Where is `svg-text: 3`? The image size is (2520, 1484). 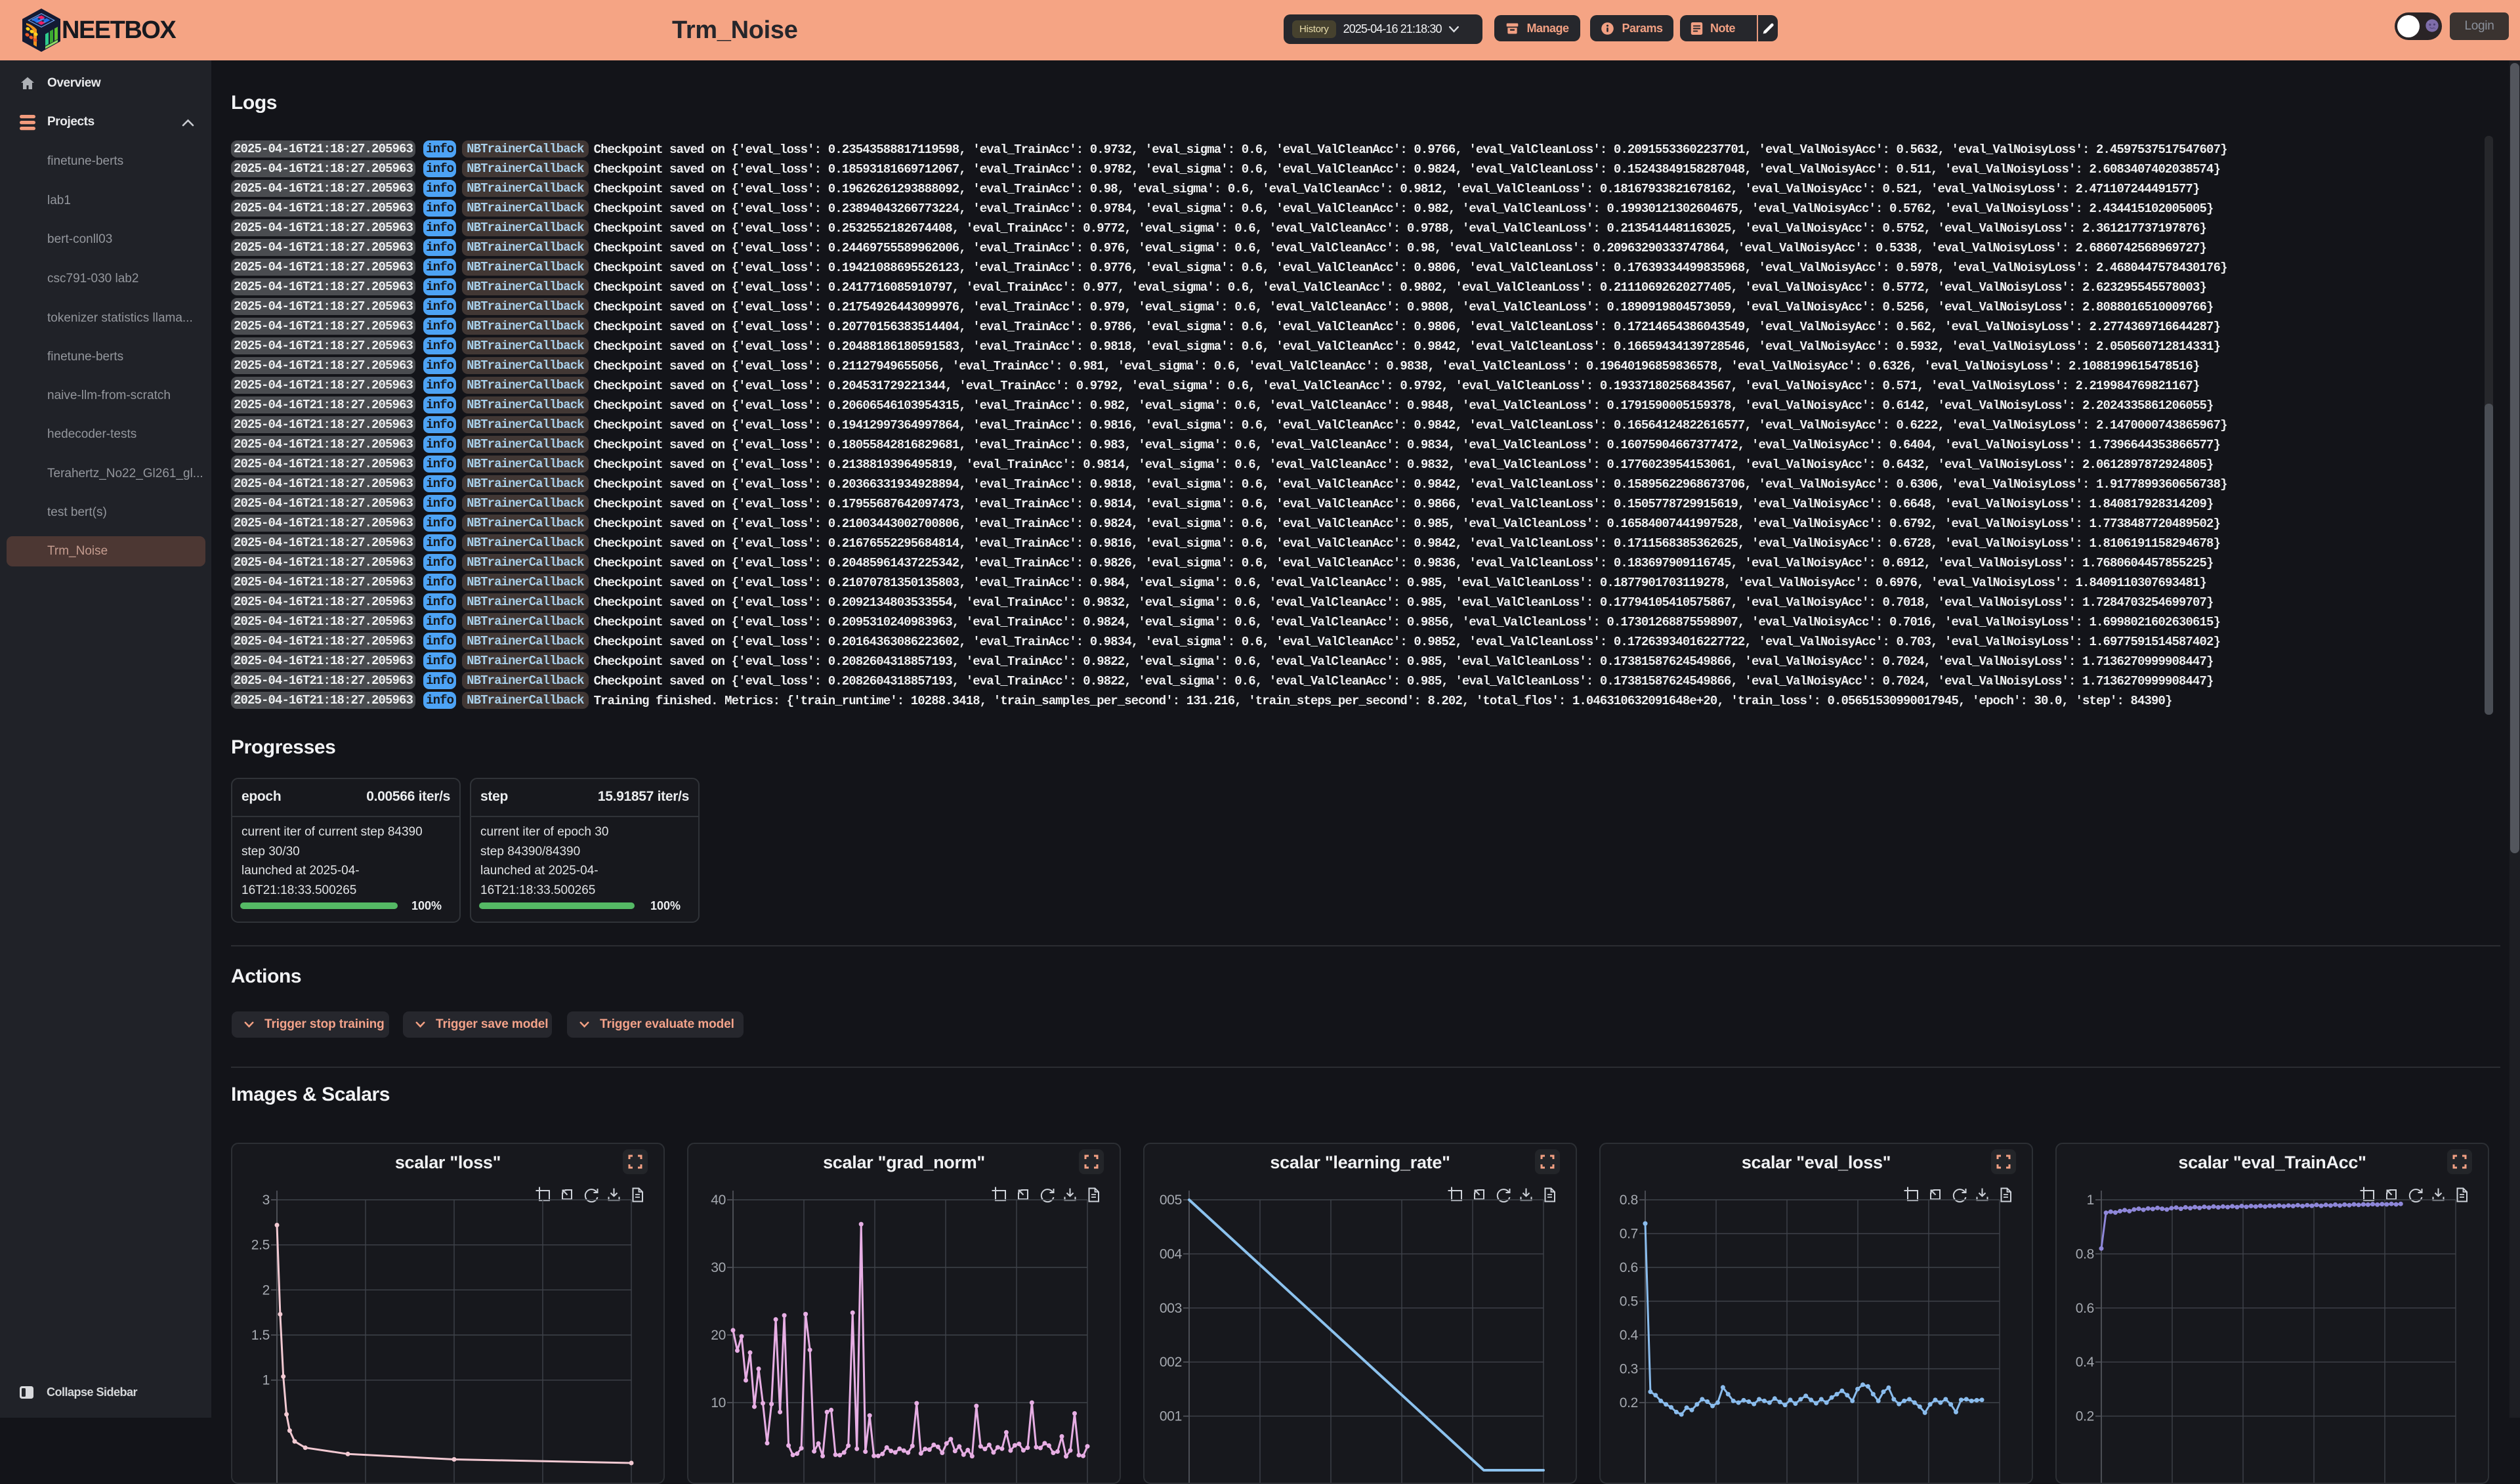 svg-text: 3 is located at coordinates (266, 1200).